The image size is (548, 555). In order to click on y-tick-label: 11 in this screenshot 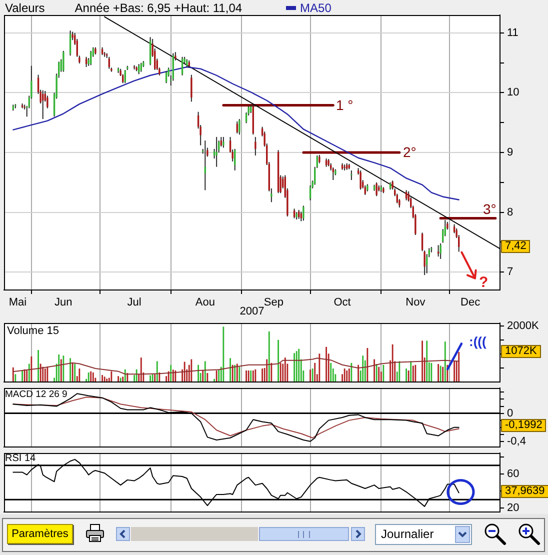, I will do `click(512, 32)`.